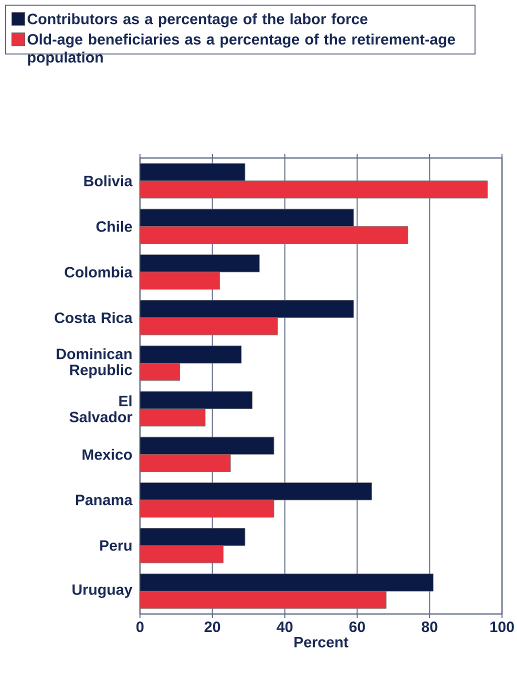  I want to click on y-tick-label: Mexico, so click(107, 454).